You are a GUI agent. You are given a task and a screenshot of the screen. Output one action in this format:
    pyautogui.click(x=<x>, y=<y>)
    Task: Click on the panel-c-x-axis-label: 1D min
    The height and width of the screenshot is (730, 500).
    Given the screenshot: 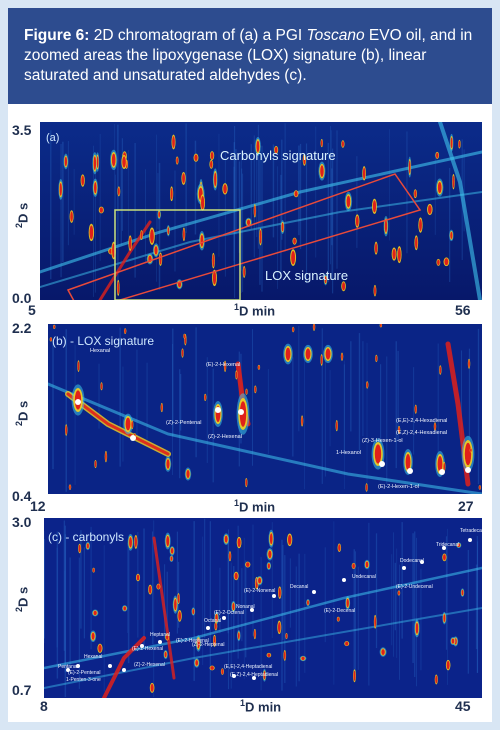 What is the action you would take?
    pyautogui.click(x=261, y=706)
    